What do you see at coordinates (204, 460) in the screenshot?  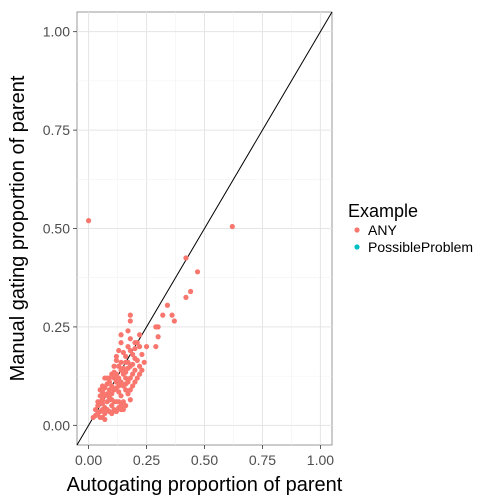 I see `x-tick-label: 0.50` at bounding box center [204, 460].